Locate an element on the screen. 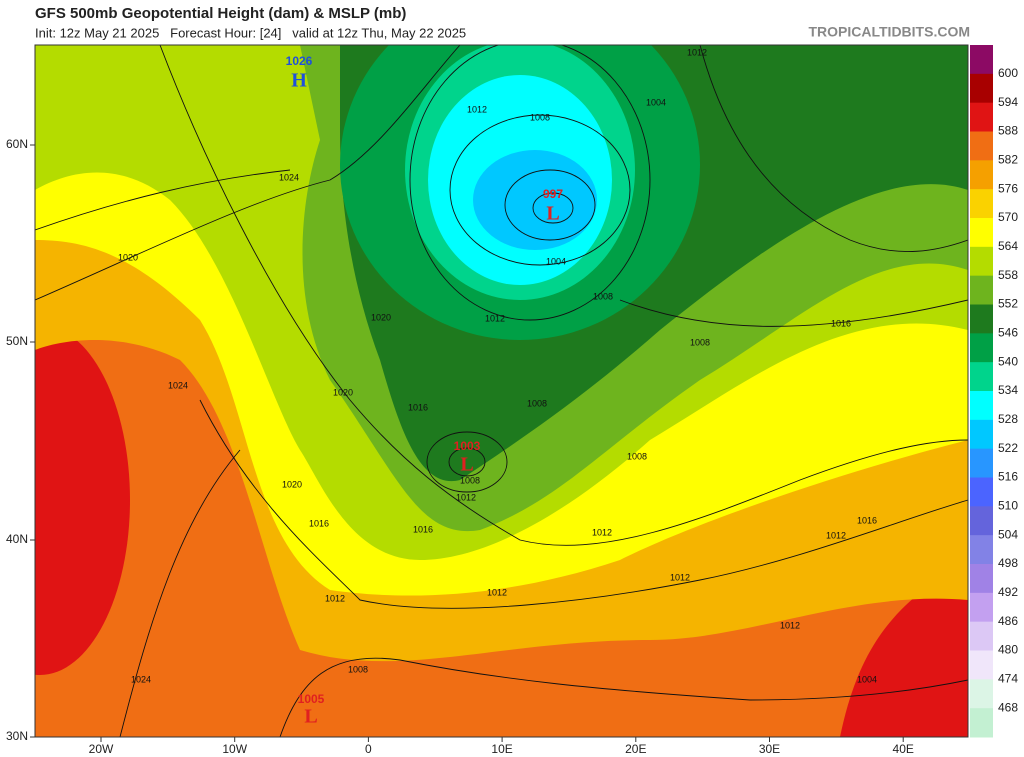 This screenshot has width=1024, height=757. lon-label: 10W is located at coordinates (234, 749).